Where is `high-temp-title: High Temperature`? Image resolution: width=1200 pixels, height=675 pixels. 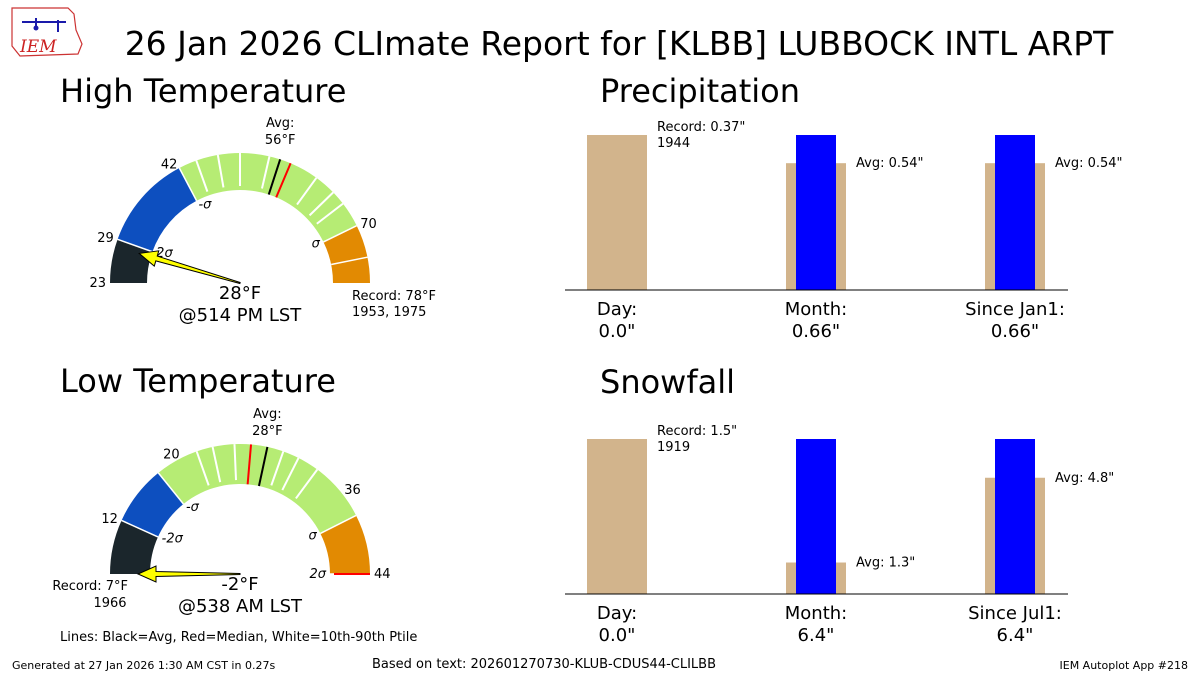 high-temp-title: High Temperature is located at coordinates (203, 91).